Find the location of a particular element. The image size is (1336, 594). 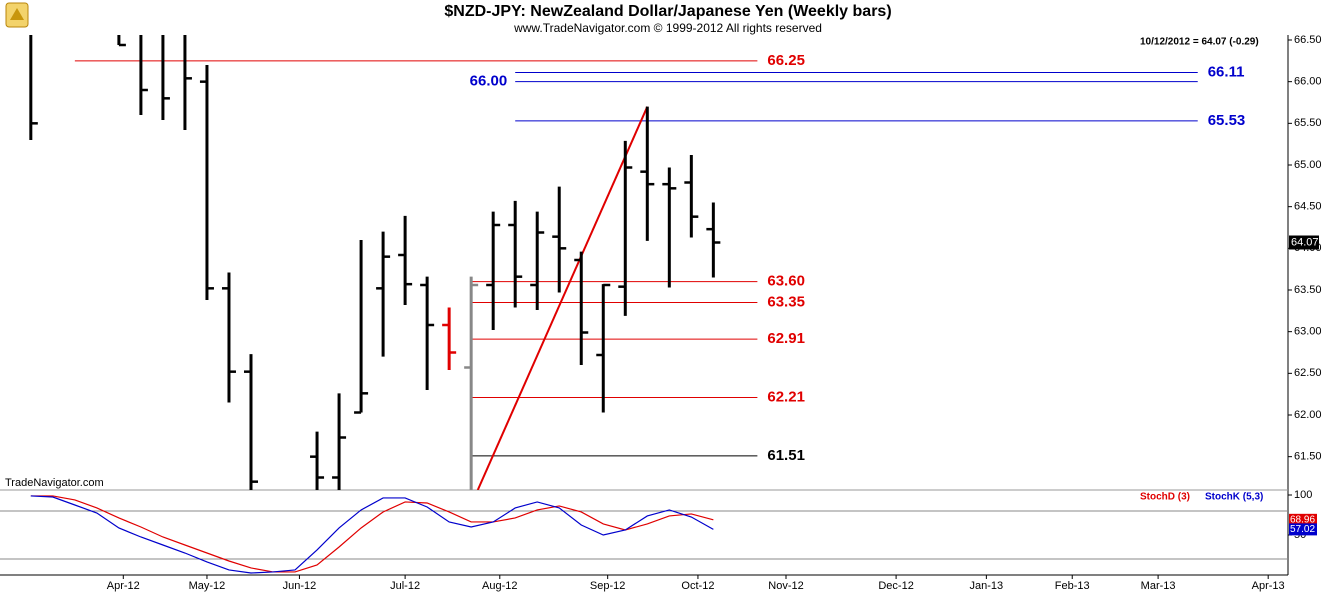

last-price-box is located at coordinates (1304, 242).